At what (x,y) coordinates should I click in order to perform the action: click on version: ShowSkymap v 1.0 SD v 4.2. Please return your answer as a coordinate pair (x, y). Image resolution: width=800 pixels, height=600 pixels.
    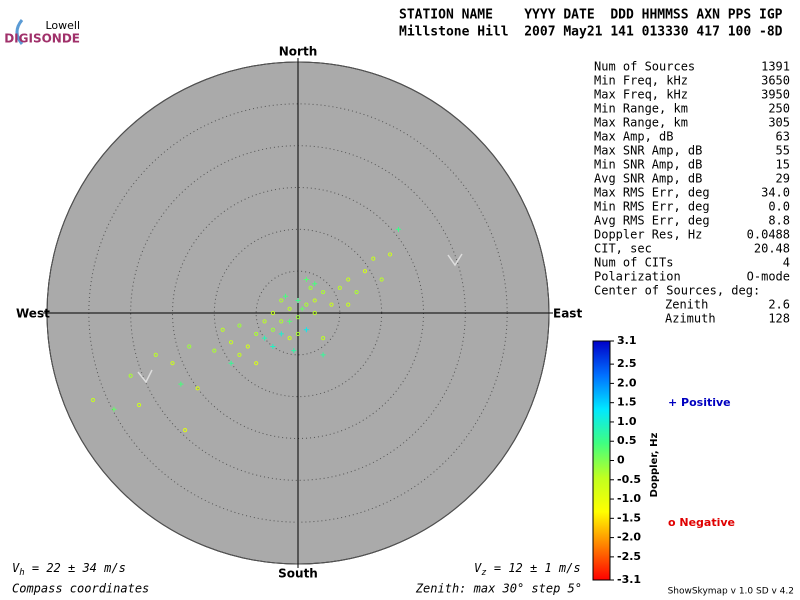
    Looking at the image, I should click on (731, 592).